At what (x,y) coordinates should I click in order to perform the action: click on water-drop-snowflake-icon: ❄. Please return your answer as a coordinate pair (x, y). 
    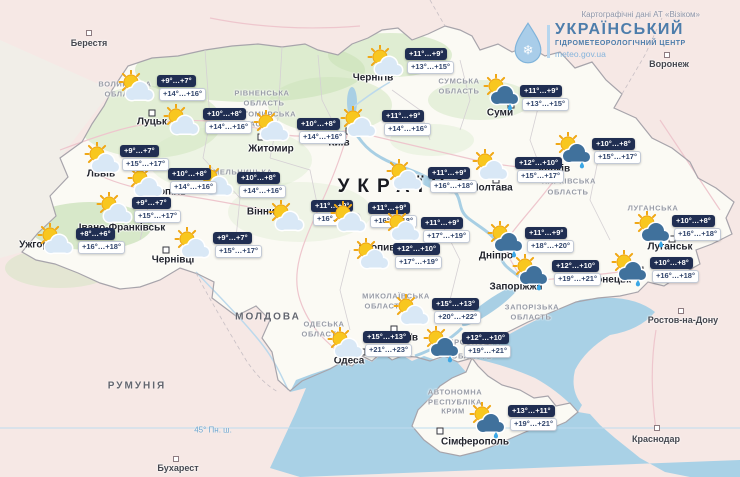
    Looking at the image, I should click on (528, 43).